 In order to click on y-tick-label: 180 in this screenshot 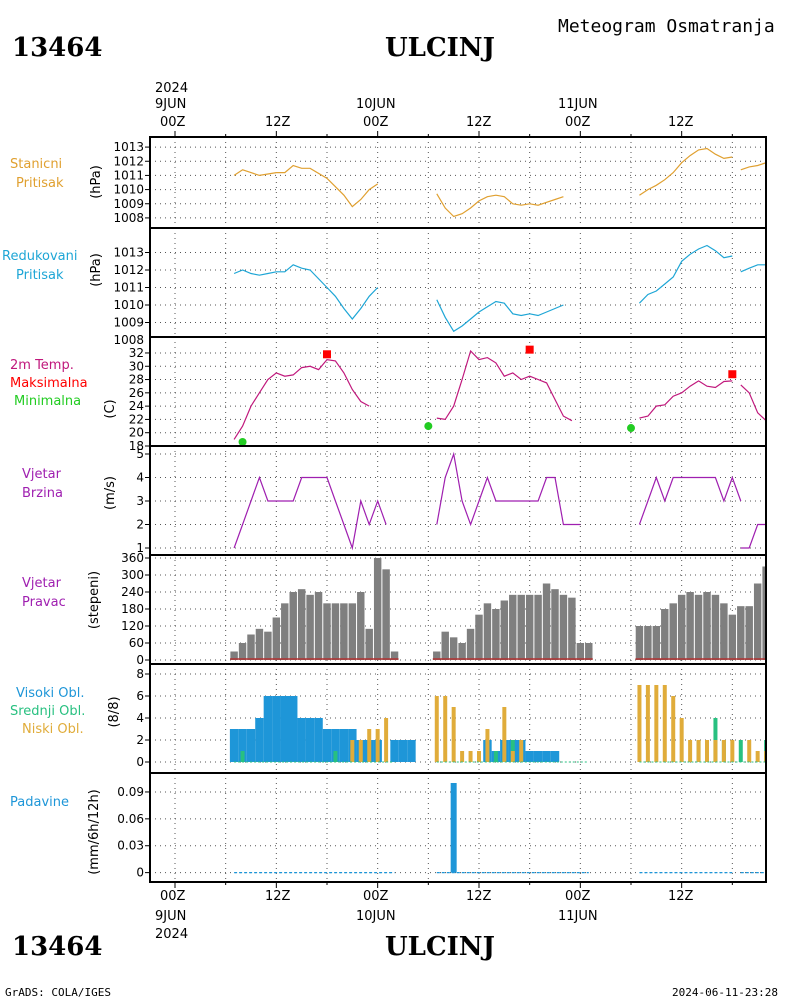, I will do `click(132, 609)`.